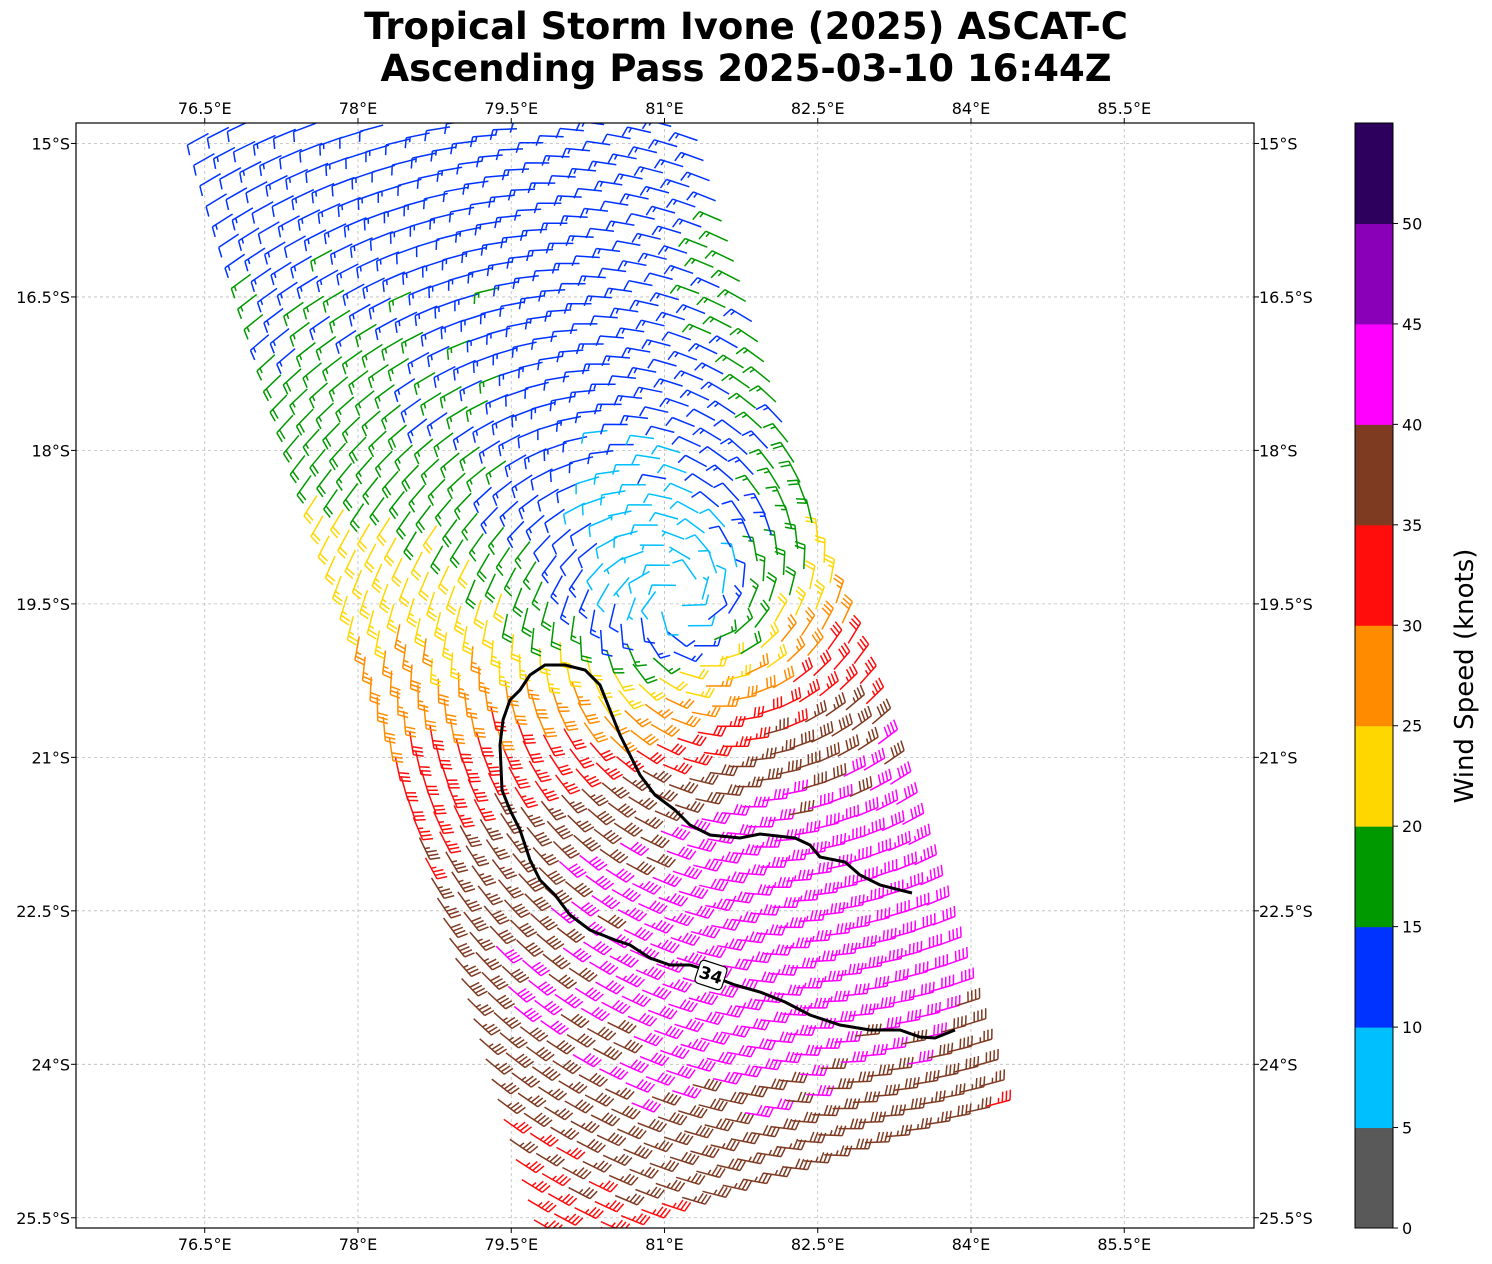 The image size is (1492, 1264). I want to click on lon-tick-label-top: 85.5°E, so click(1124, 108).